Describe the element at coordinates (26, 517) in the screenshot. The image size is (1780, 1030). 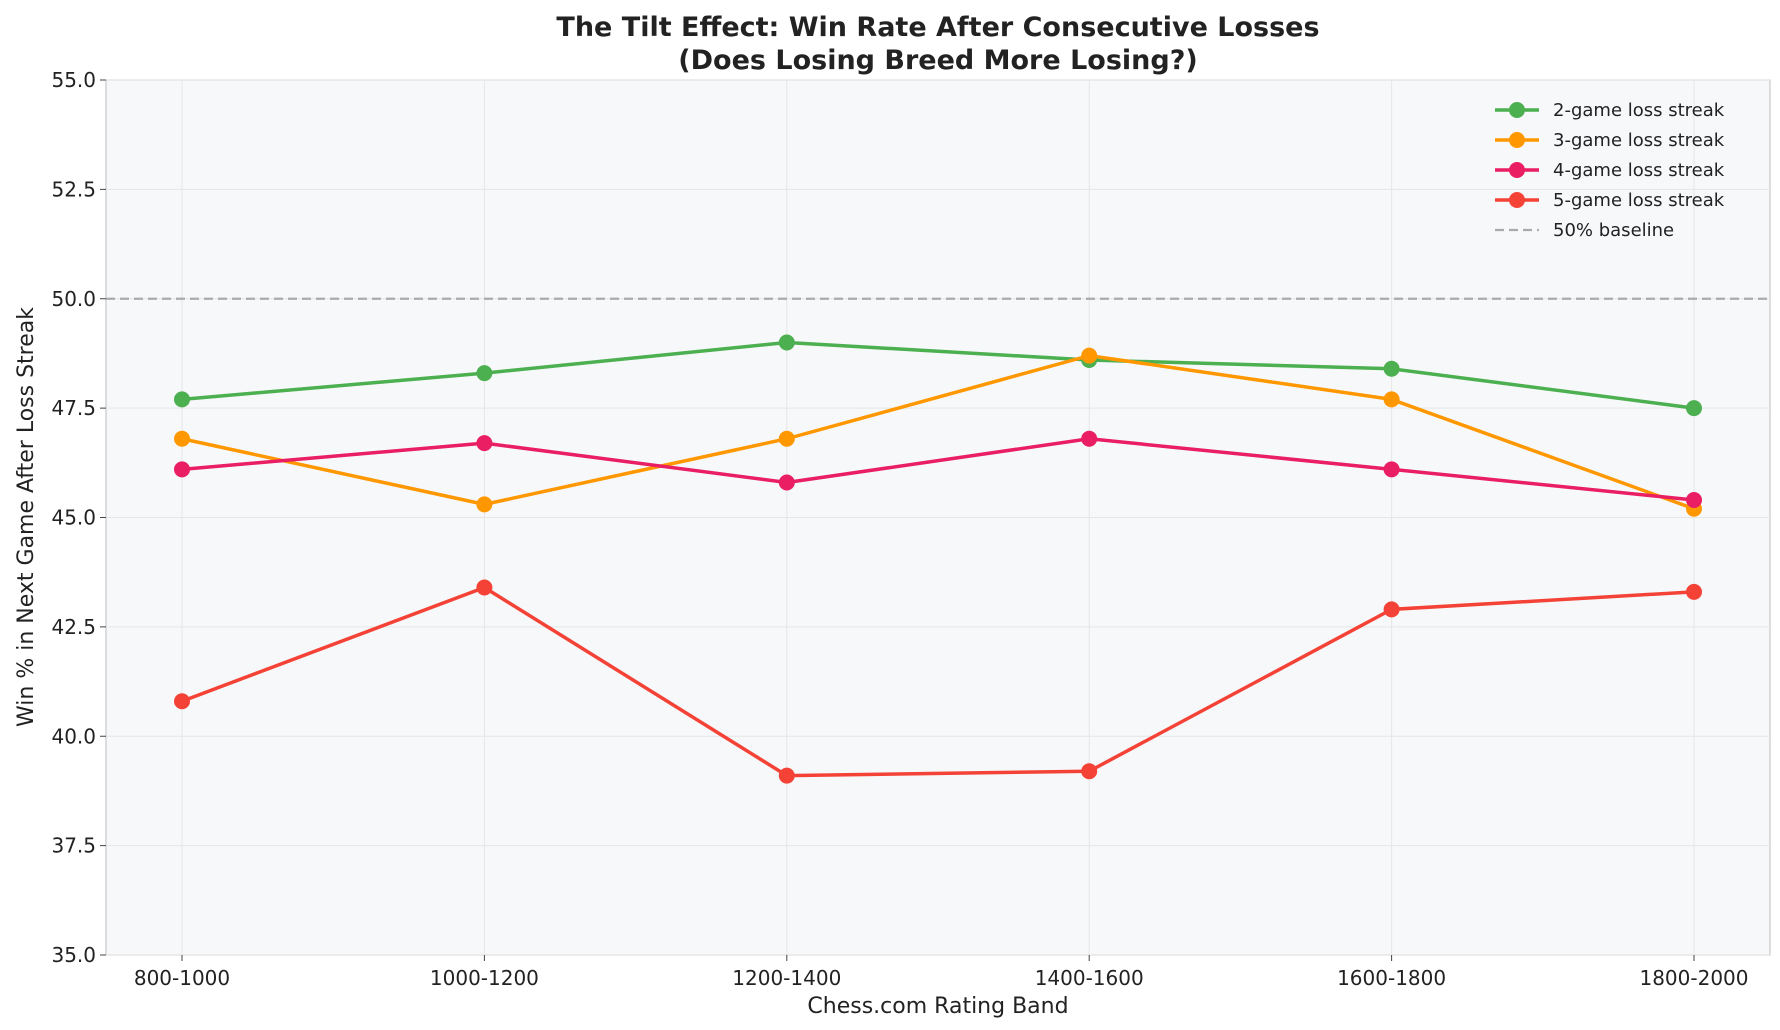
I see `y-axis-label: Win % in Next Game After Loss Streak` at that location.